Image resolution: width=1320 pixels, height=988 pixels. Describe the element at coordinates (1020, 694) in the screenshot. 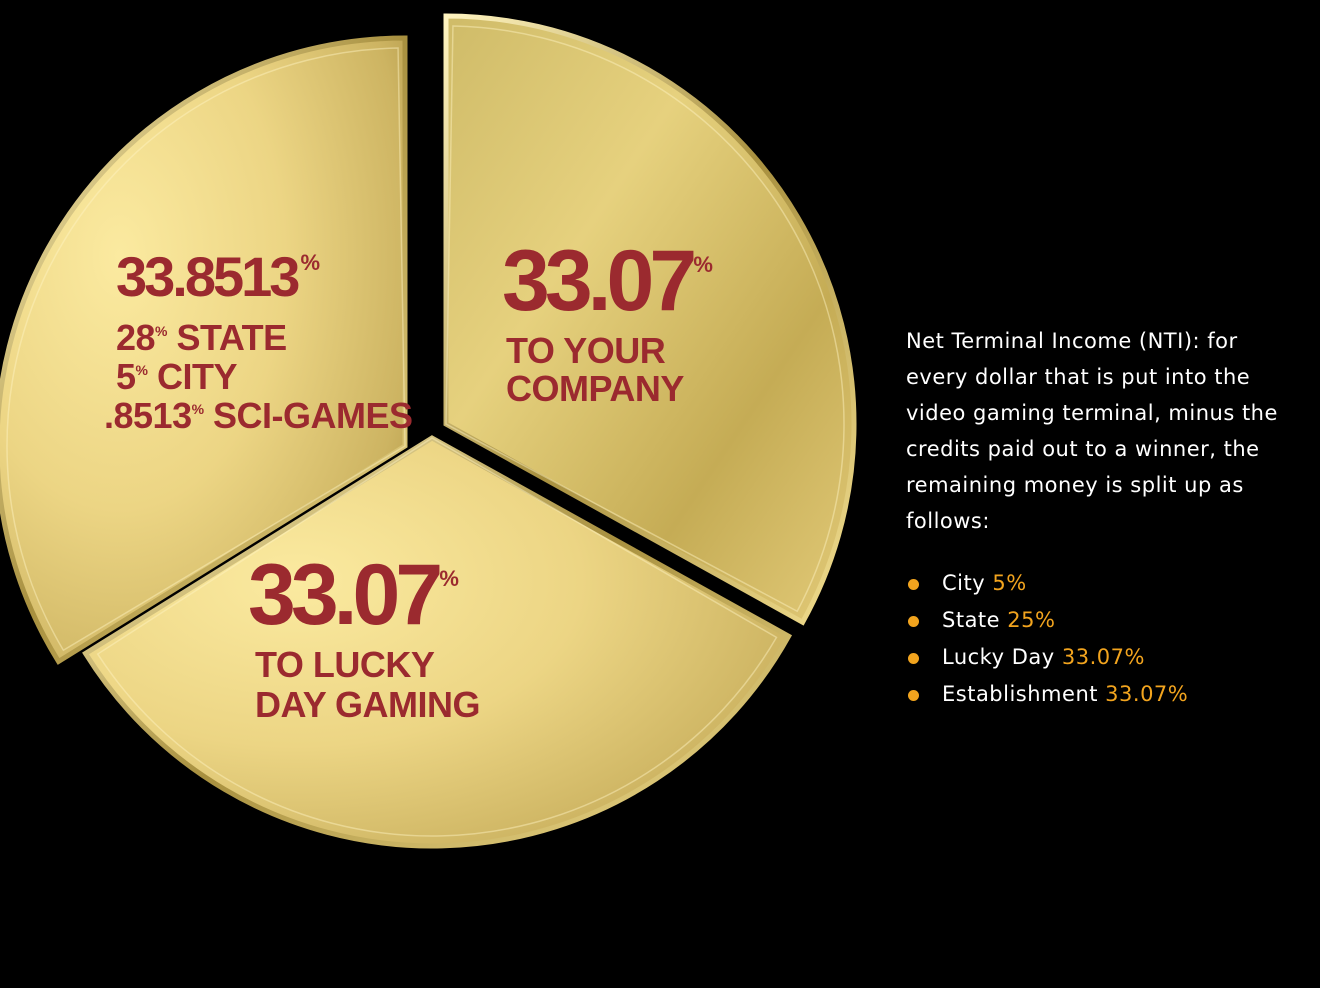

I see `list-item-label: Establishment` at that location.